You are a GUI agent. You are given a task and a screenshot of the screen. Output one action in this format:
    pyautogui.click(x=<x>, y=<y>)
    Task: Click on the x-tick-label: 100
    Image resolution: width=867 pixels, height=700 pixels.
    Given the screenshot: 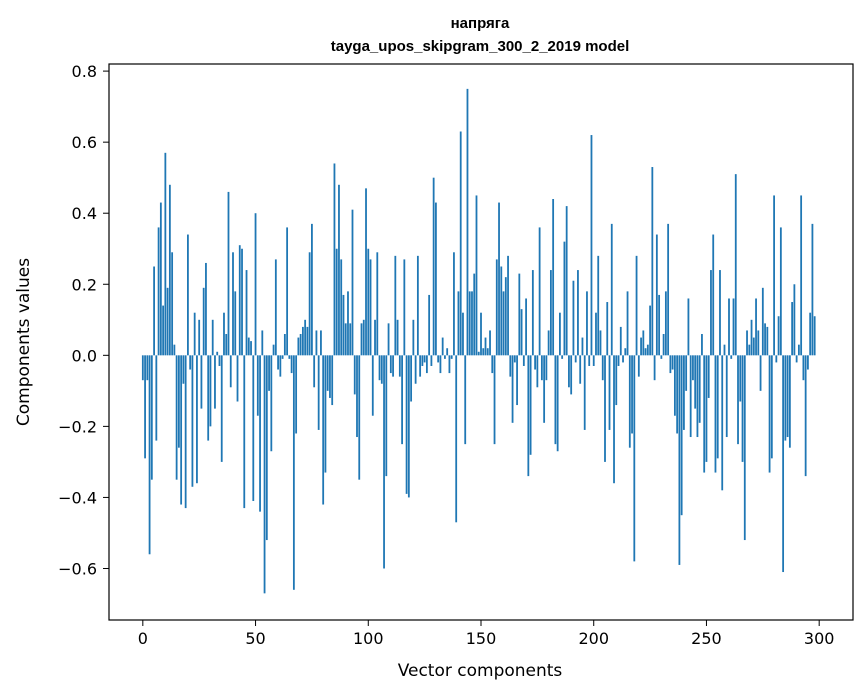 What is the action you would take?
    pyautogui.click(x=368, y=638)
    